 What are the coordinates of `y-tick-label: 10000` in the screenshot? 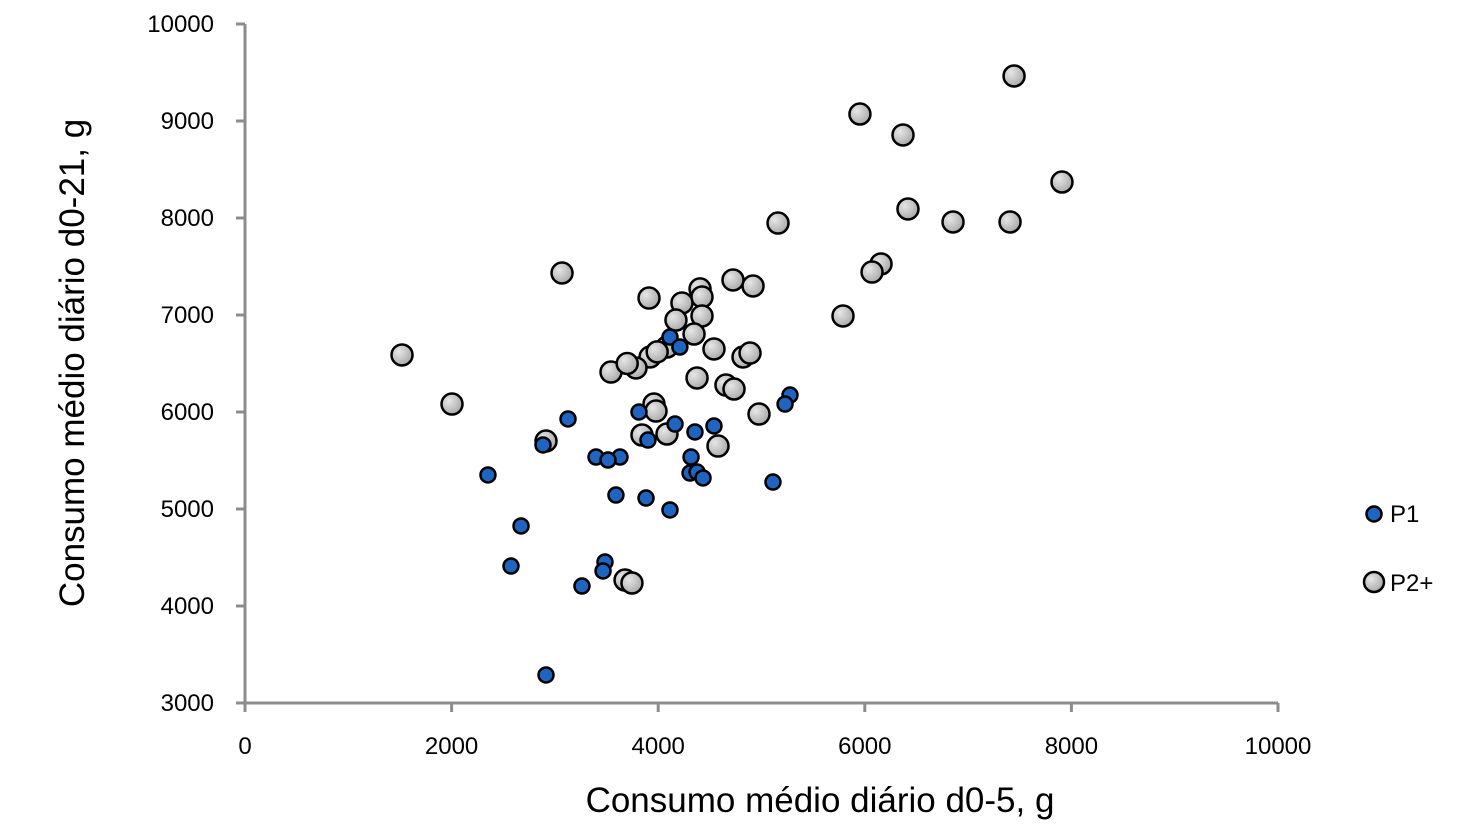 It's located at (180, 24).